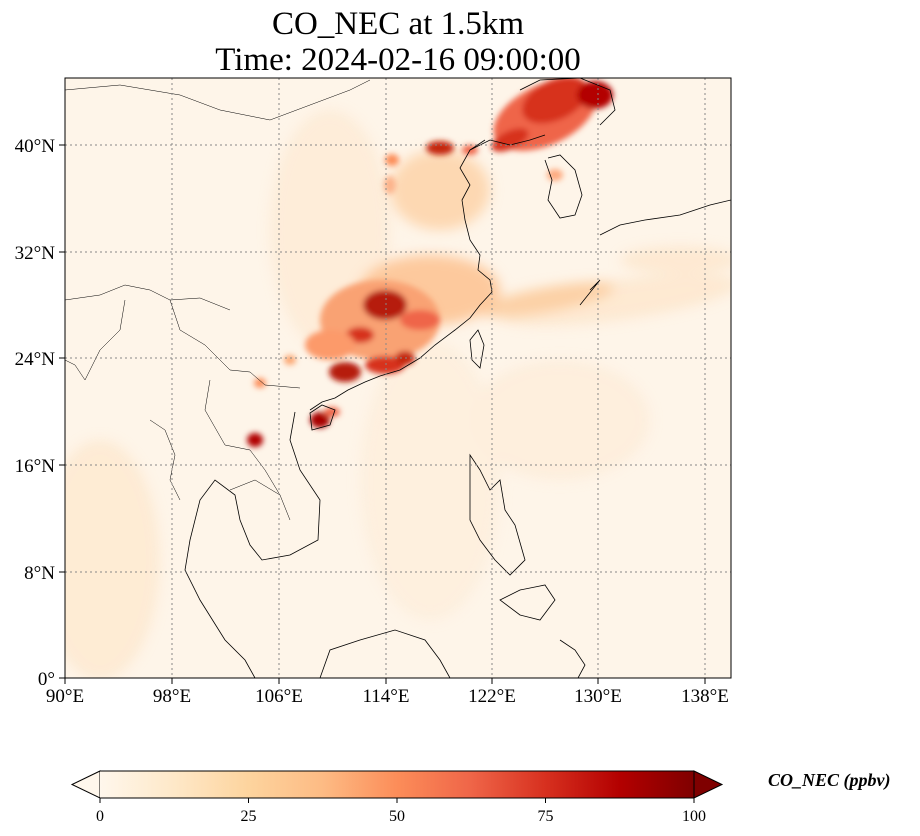 This screenshot has width=920, height=836. I want to click on lat-tick-label: 40°N, so click(35, 146).